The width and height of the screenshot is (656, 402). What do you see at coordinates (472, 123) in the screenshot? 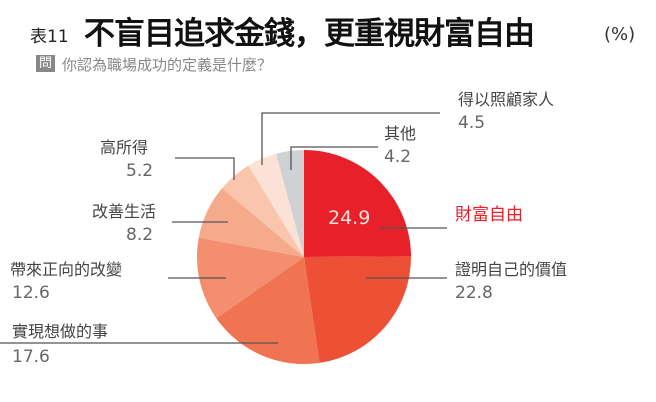
I see `data-label-6: 4.5` at bounding box center [472, 123].